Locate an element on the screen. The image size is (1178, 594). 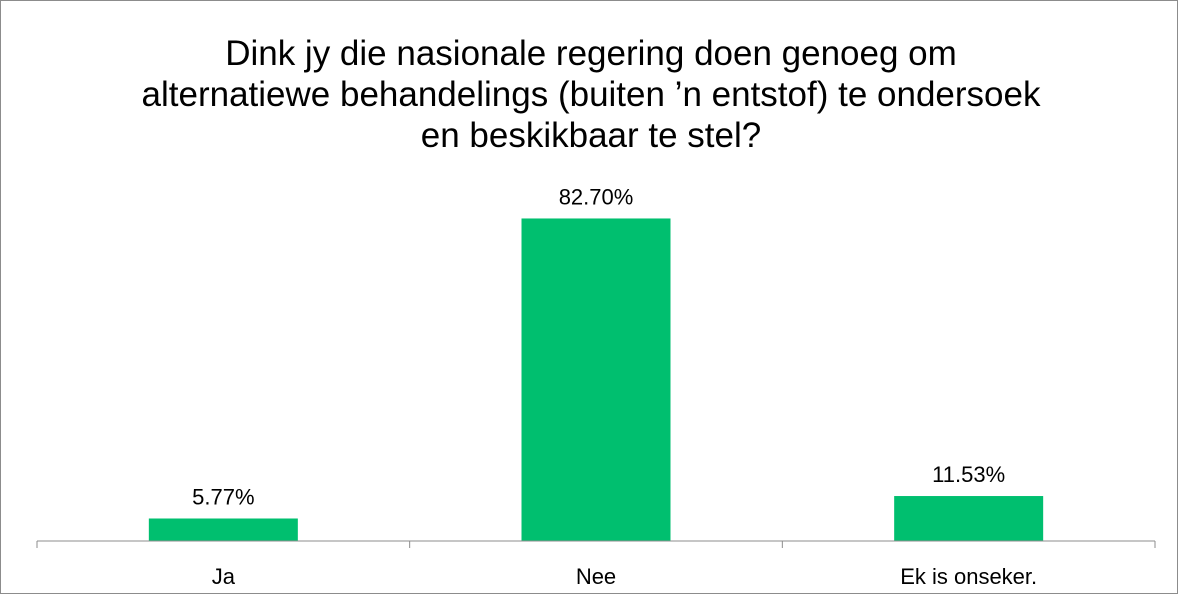
data-label-2: 82.70% is located at coordinates (596, 196).